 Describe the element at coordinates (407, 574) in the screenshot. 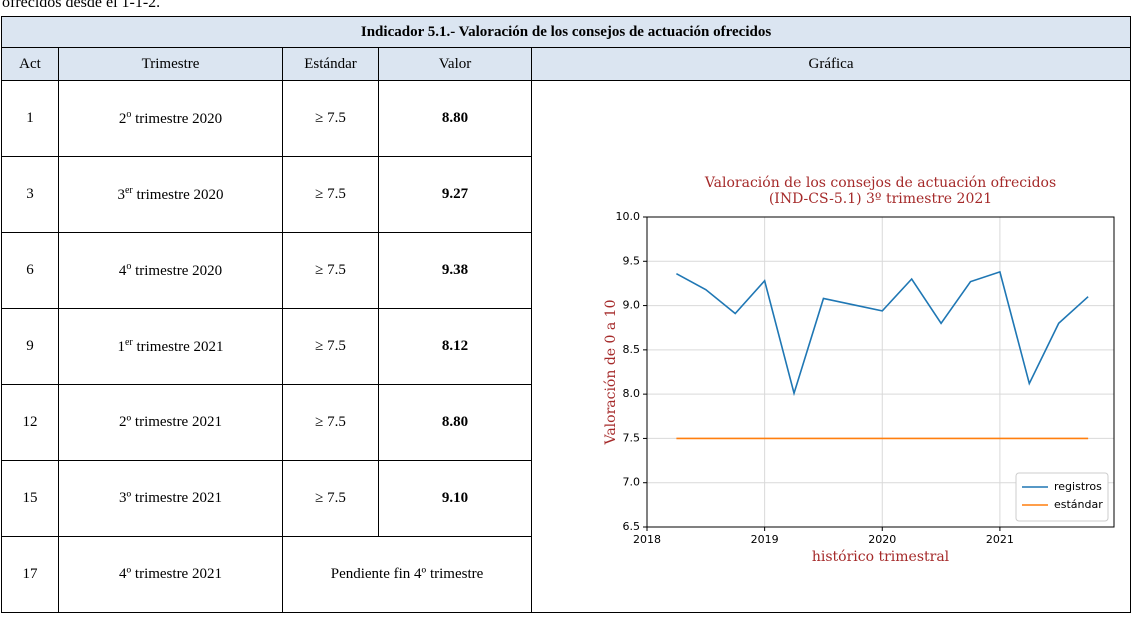

I see `note-cell: Pendiente fin 4º trimestre` at that location.